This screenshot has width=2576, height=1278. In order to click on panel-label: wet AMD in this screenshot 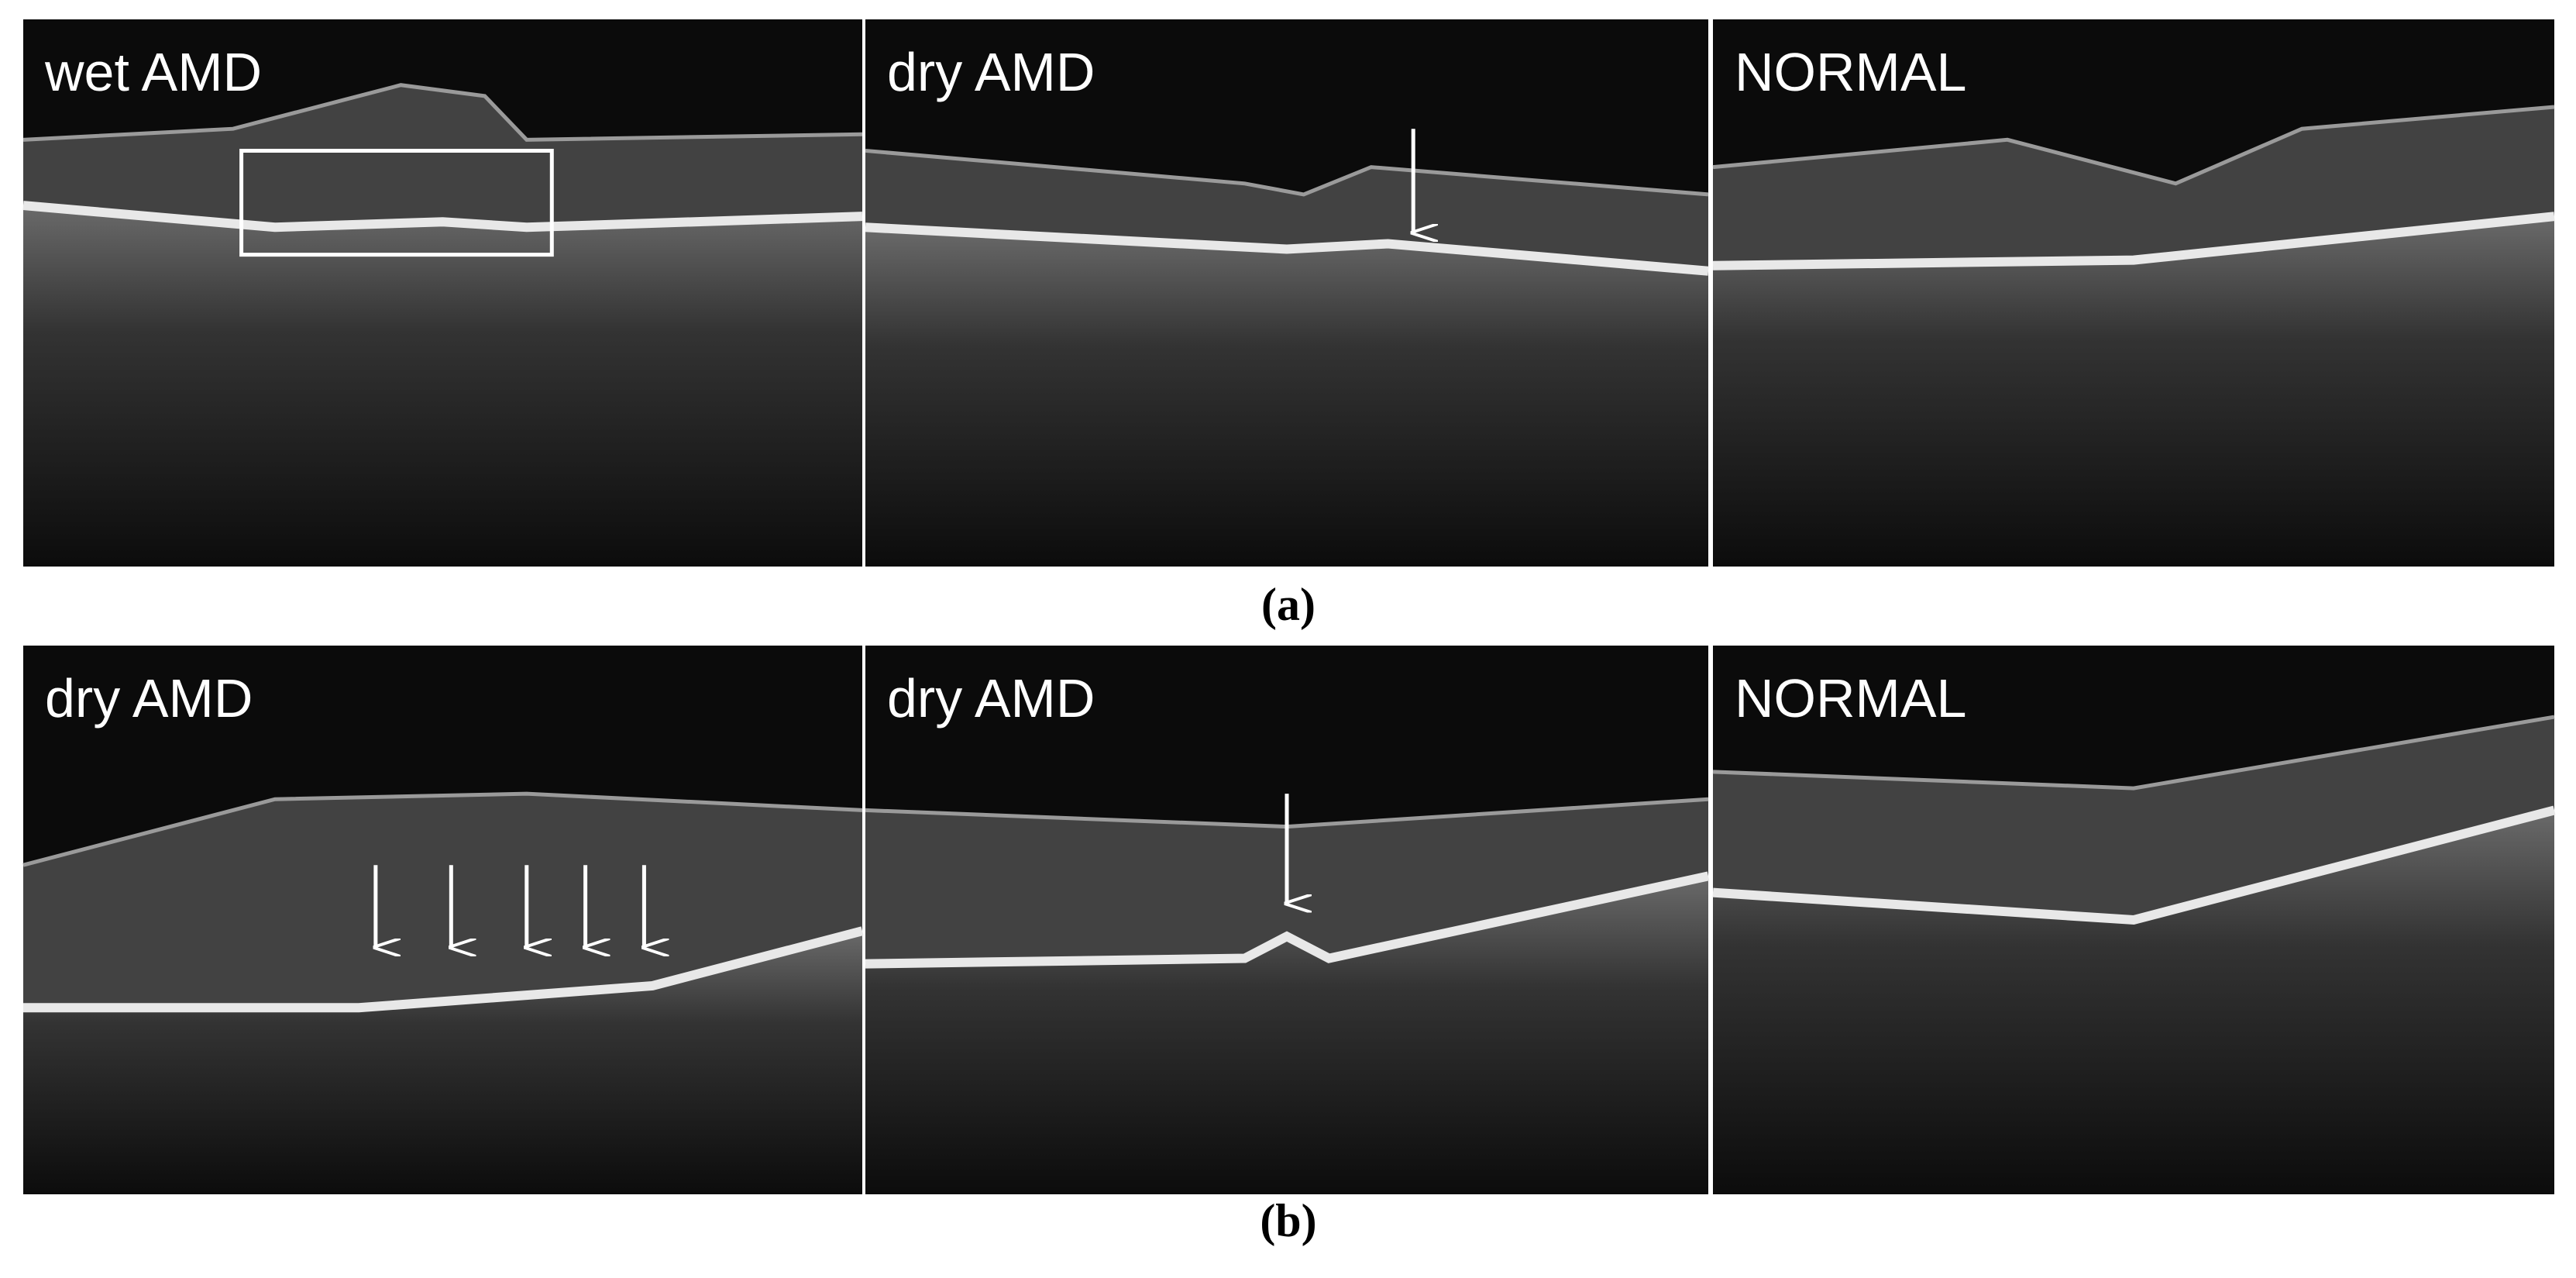, I will do `click(153, 72)`.